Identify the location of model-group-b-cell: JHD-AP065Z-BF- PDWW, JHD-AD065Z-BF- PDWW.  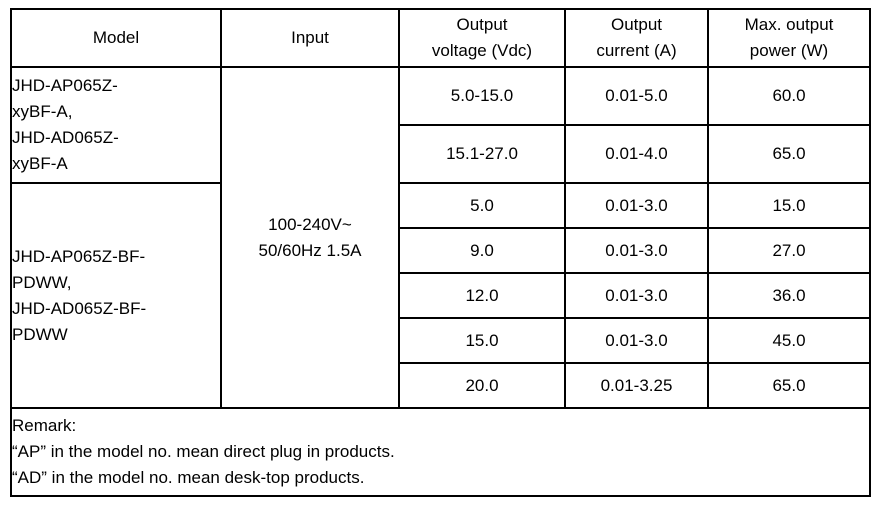
(116, 295).